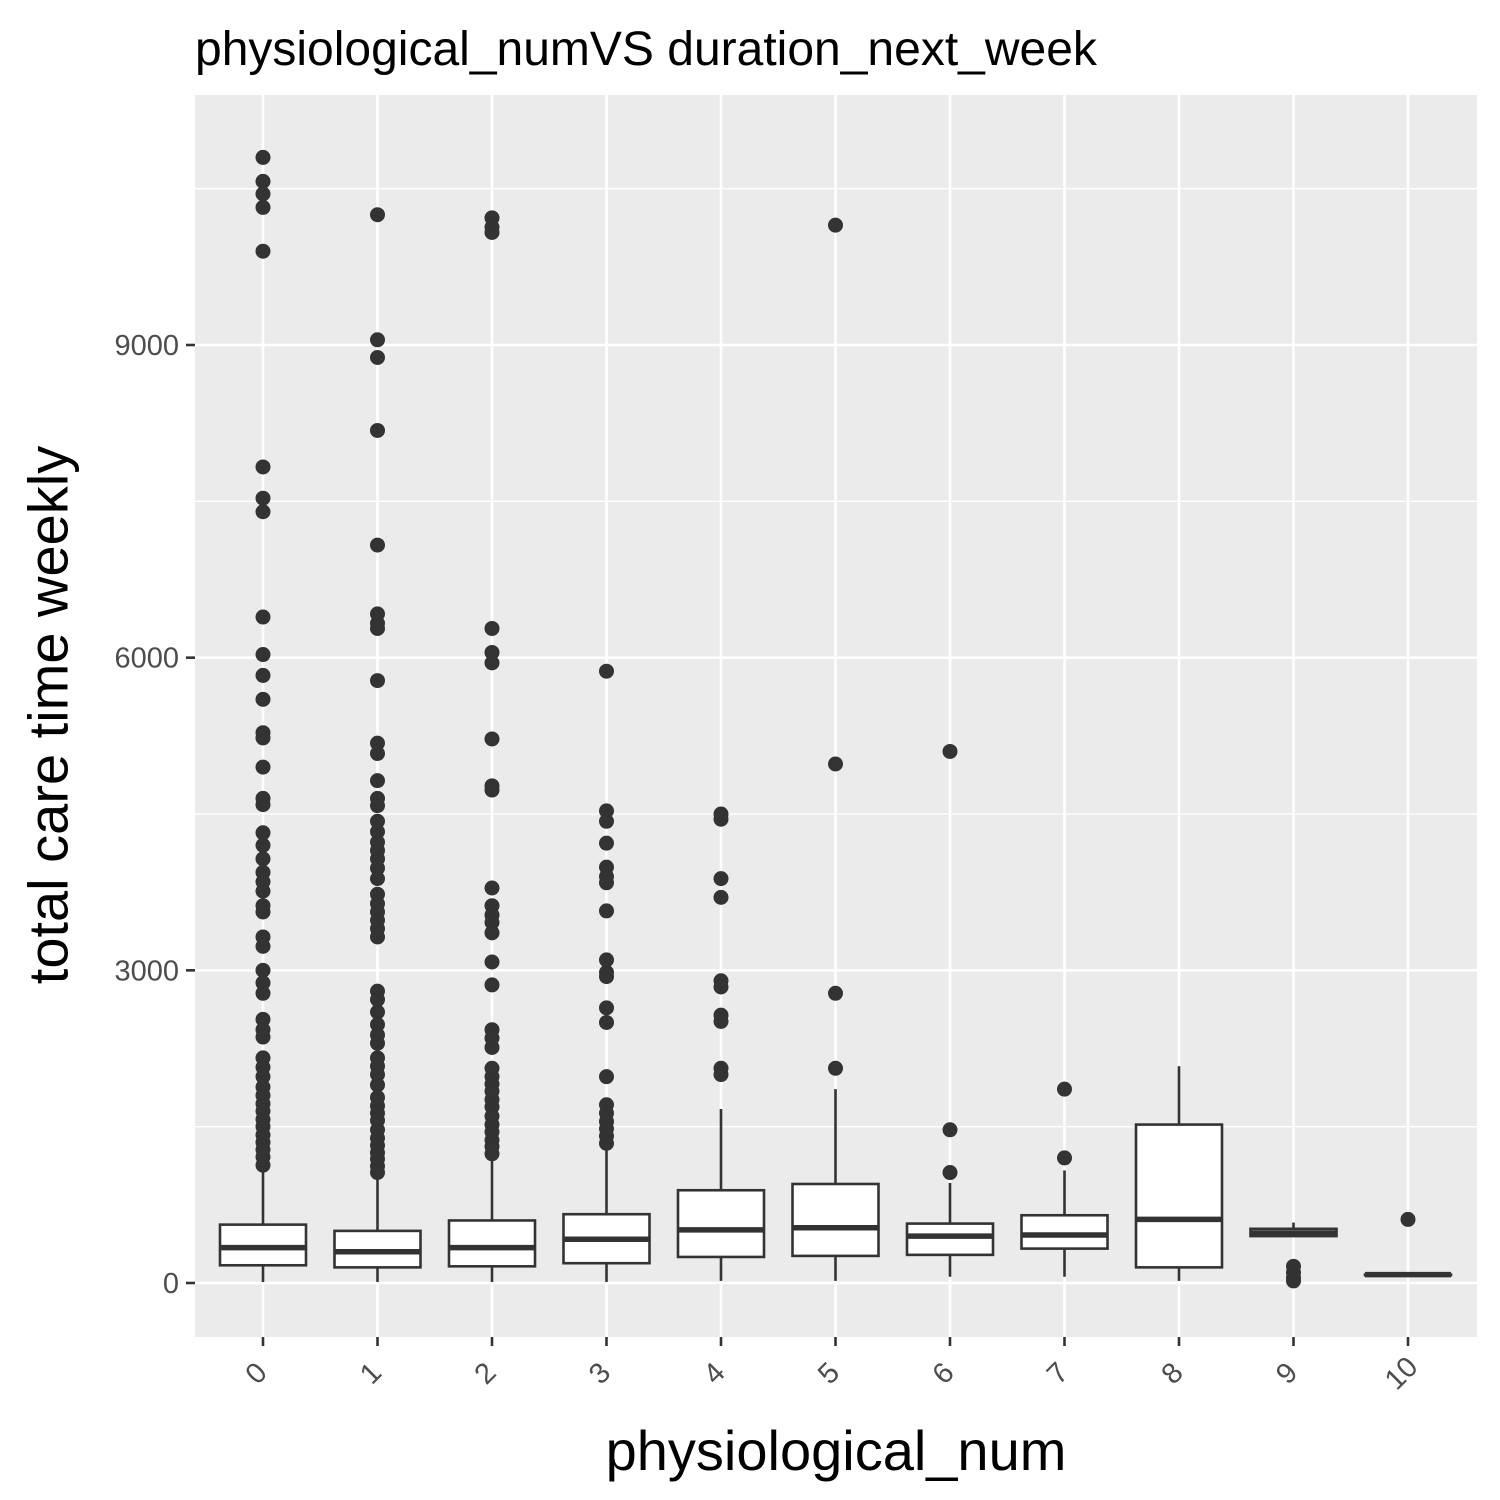 This screenshot has width=1500, height=1500. What do you see at coordinates (171, 1284) in the screenshot?
I see `y-tick-label: 0` at bounding box center [171, 1284].